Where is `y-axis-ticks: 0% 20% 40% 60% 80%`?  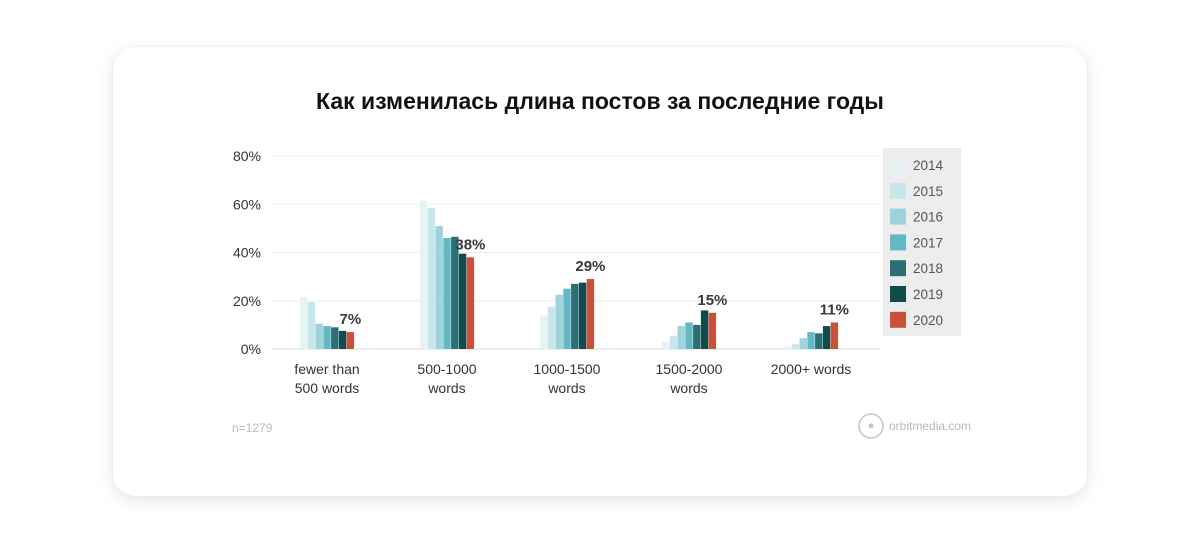 y-axis-ticks: 0% 20% 40% 60% 80% is located at coordinates (247, 252).